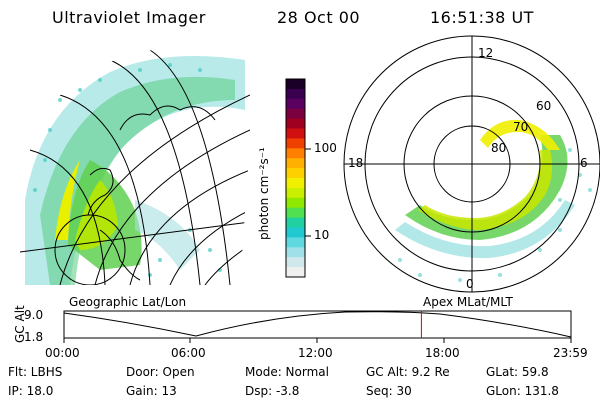 The image size is (600, 400). Describe the element at coordinates (408, 372) in the screenshot. I see `info-gc-alt: GC Alt: 9.2 Re` at that location.